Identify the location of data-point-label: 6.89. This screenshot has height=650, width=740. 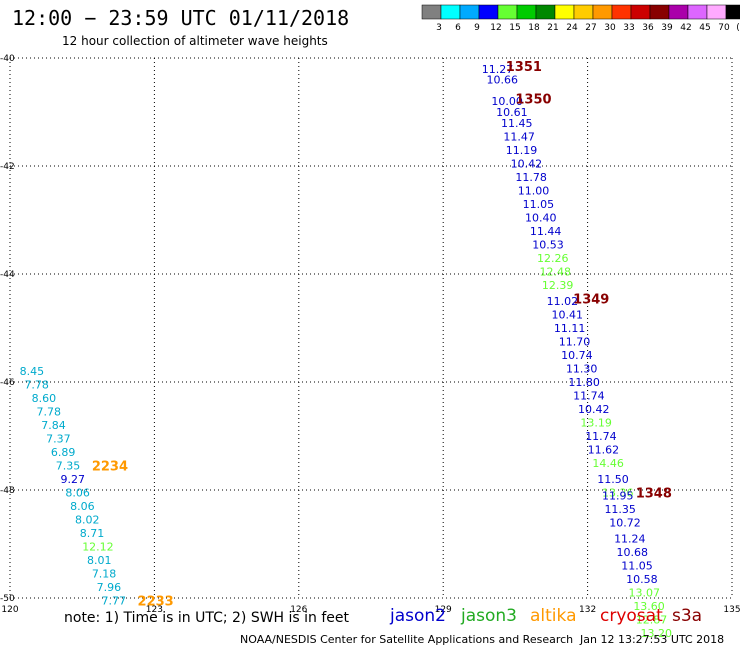
(63, 452).